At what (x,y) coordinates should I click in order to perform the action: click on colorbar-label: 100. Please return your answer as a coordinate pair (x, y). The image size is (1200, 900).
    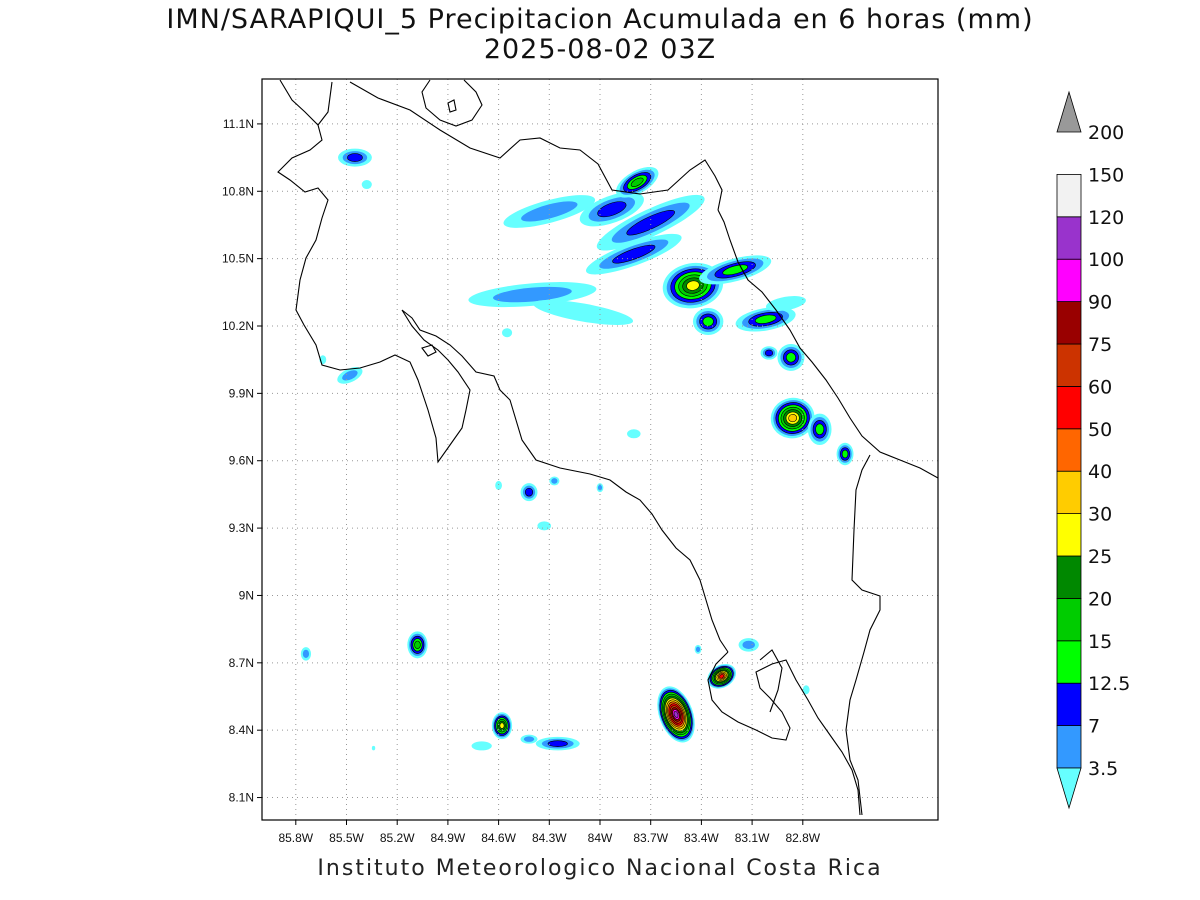
    Looking at the image, I should click on (1106, 260).